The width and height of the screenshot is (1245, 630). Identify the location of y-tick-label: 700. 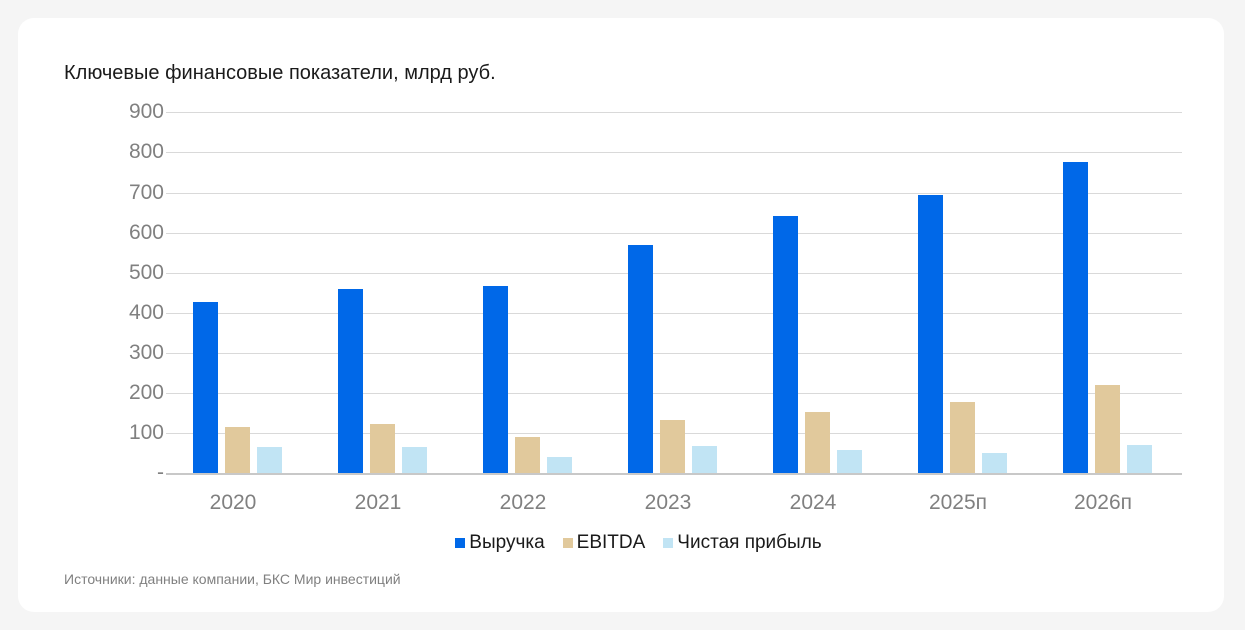
(146, 192).